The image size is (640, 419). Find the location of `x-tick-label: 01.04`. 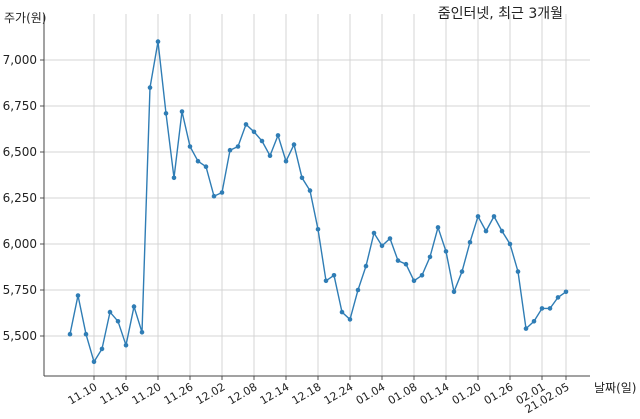

x-tick-label: 01.04 is located at coordinates (371, 393).